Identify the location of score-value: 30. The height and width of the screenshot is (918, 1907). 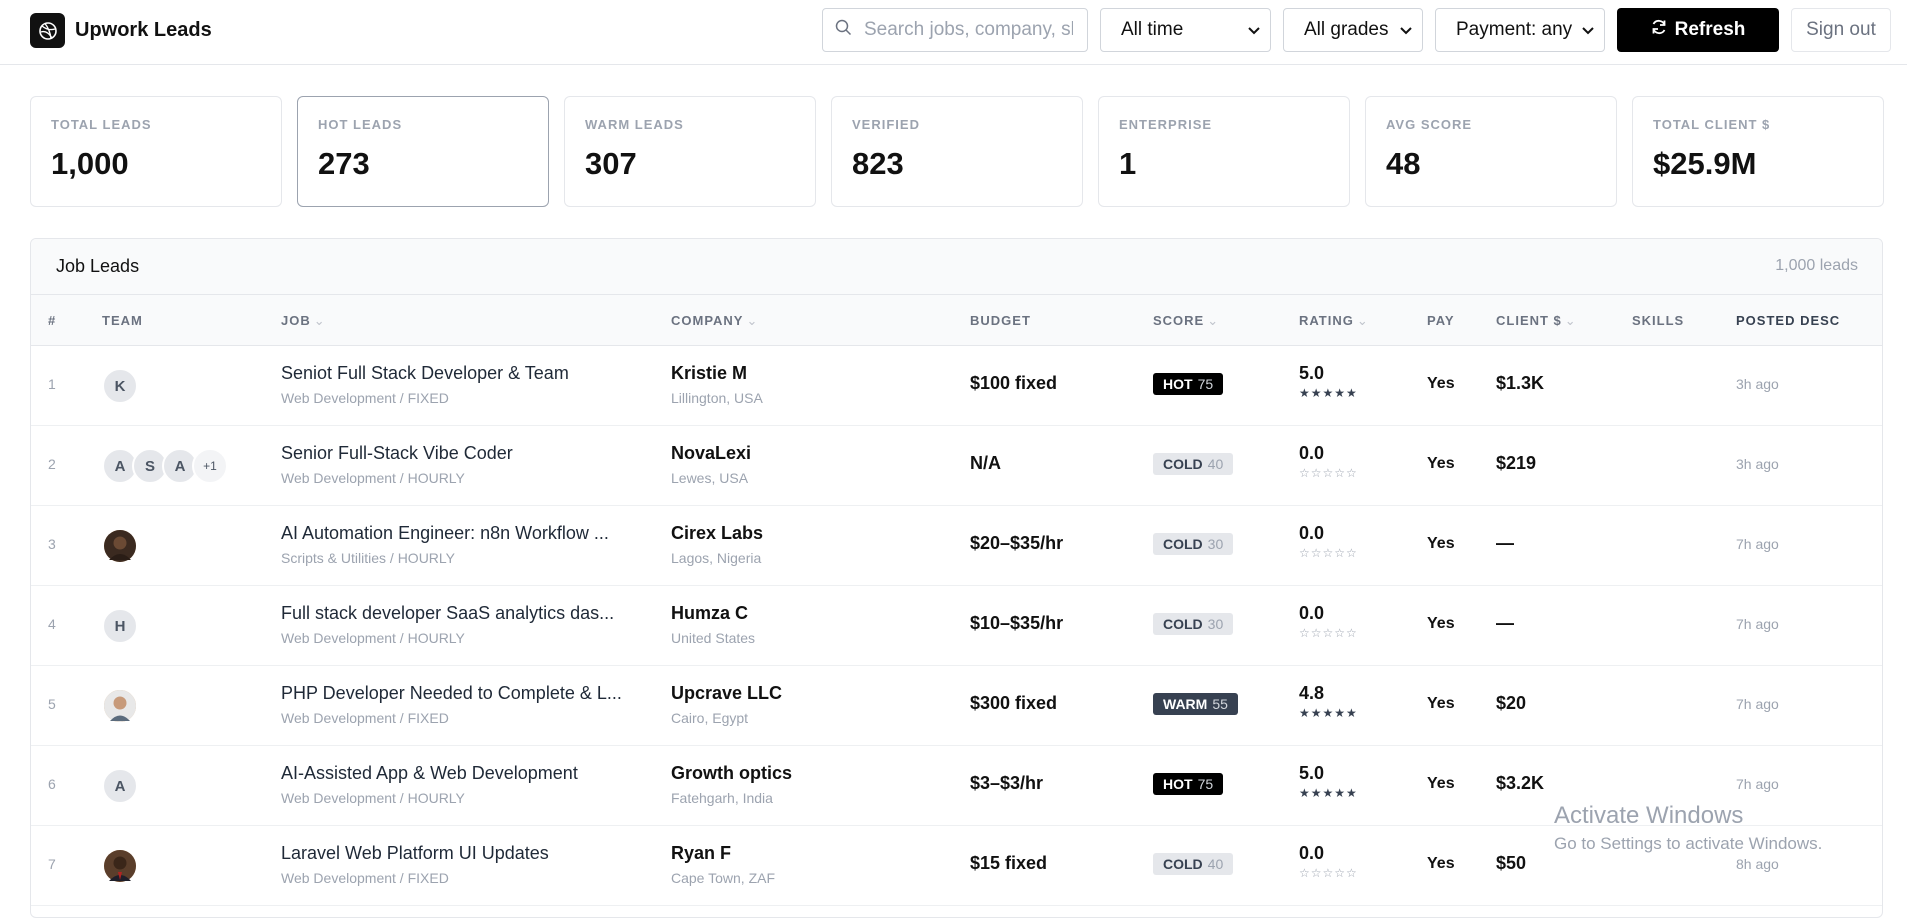
(1215, 624).